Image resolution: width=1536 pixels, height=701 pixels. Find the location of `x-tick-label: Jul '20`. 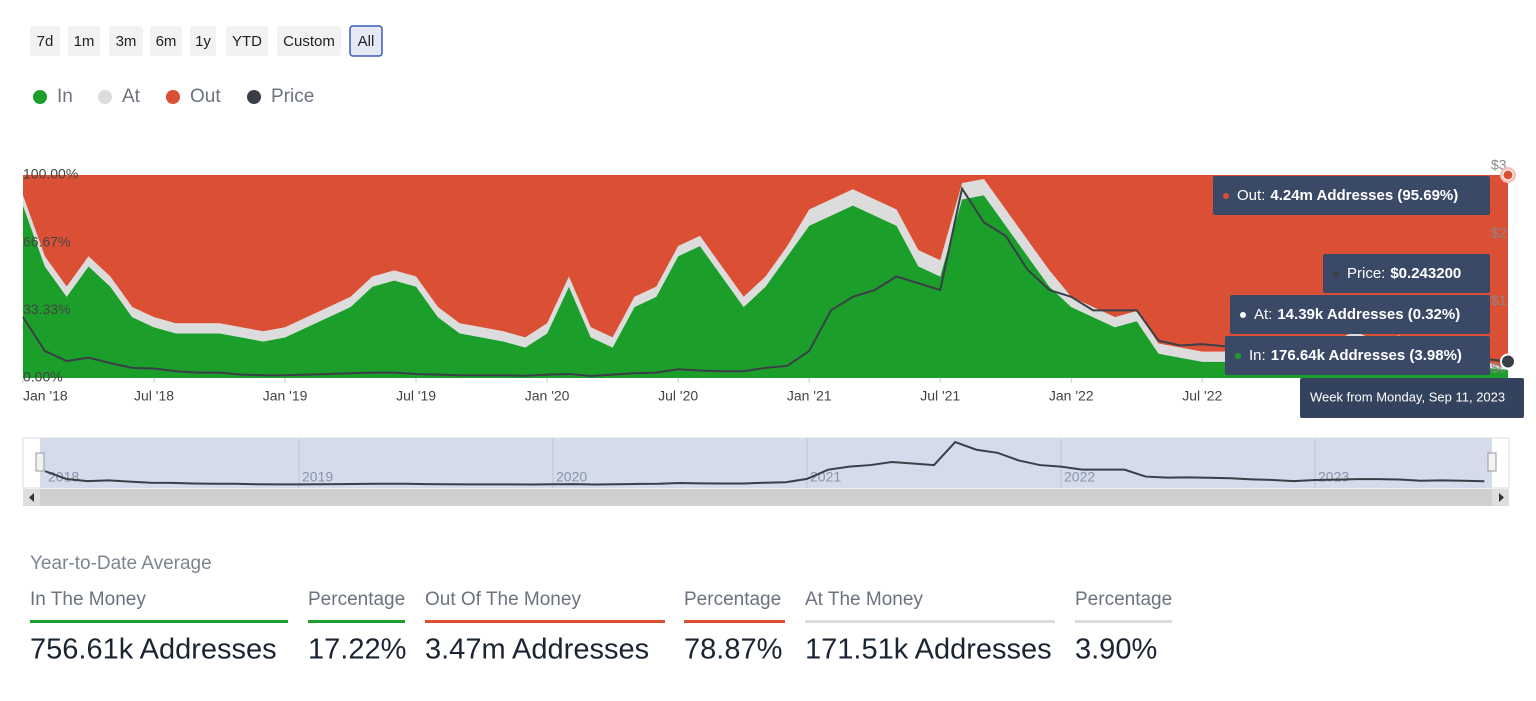

x-tick-label: Jul '20 is located at coordinates (678, 396).